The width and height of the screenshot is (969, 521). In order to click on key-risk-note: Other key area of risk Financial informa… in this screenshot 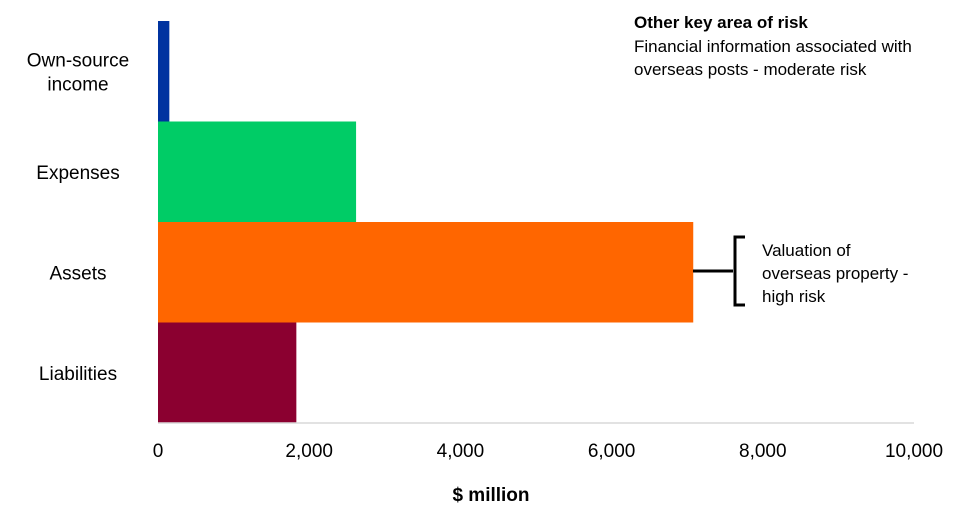, I will do `click(773, 46)`.